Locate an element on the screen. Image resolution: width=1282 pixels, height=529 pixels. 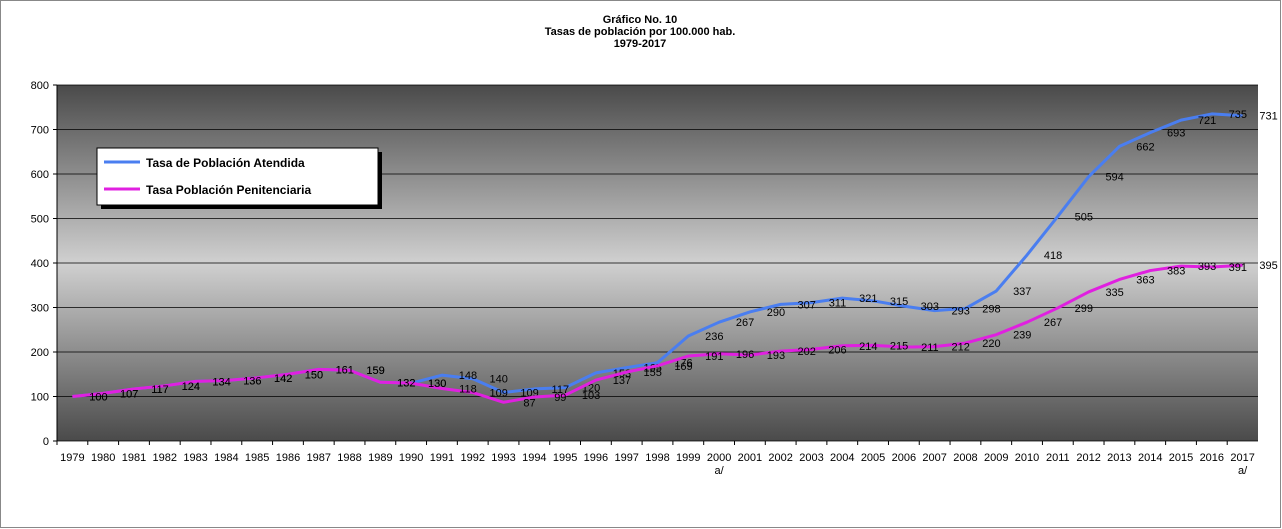
legend-label: Tasa de Población Atendida is located at coordinates (225, 163).